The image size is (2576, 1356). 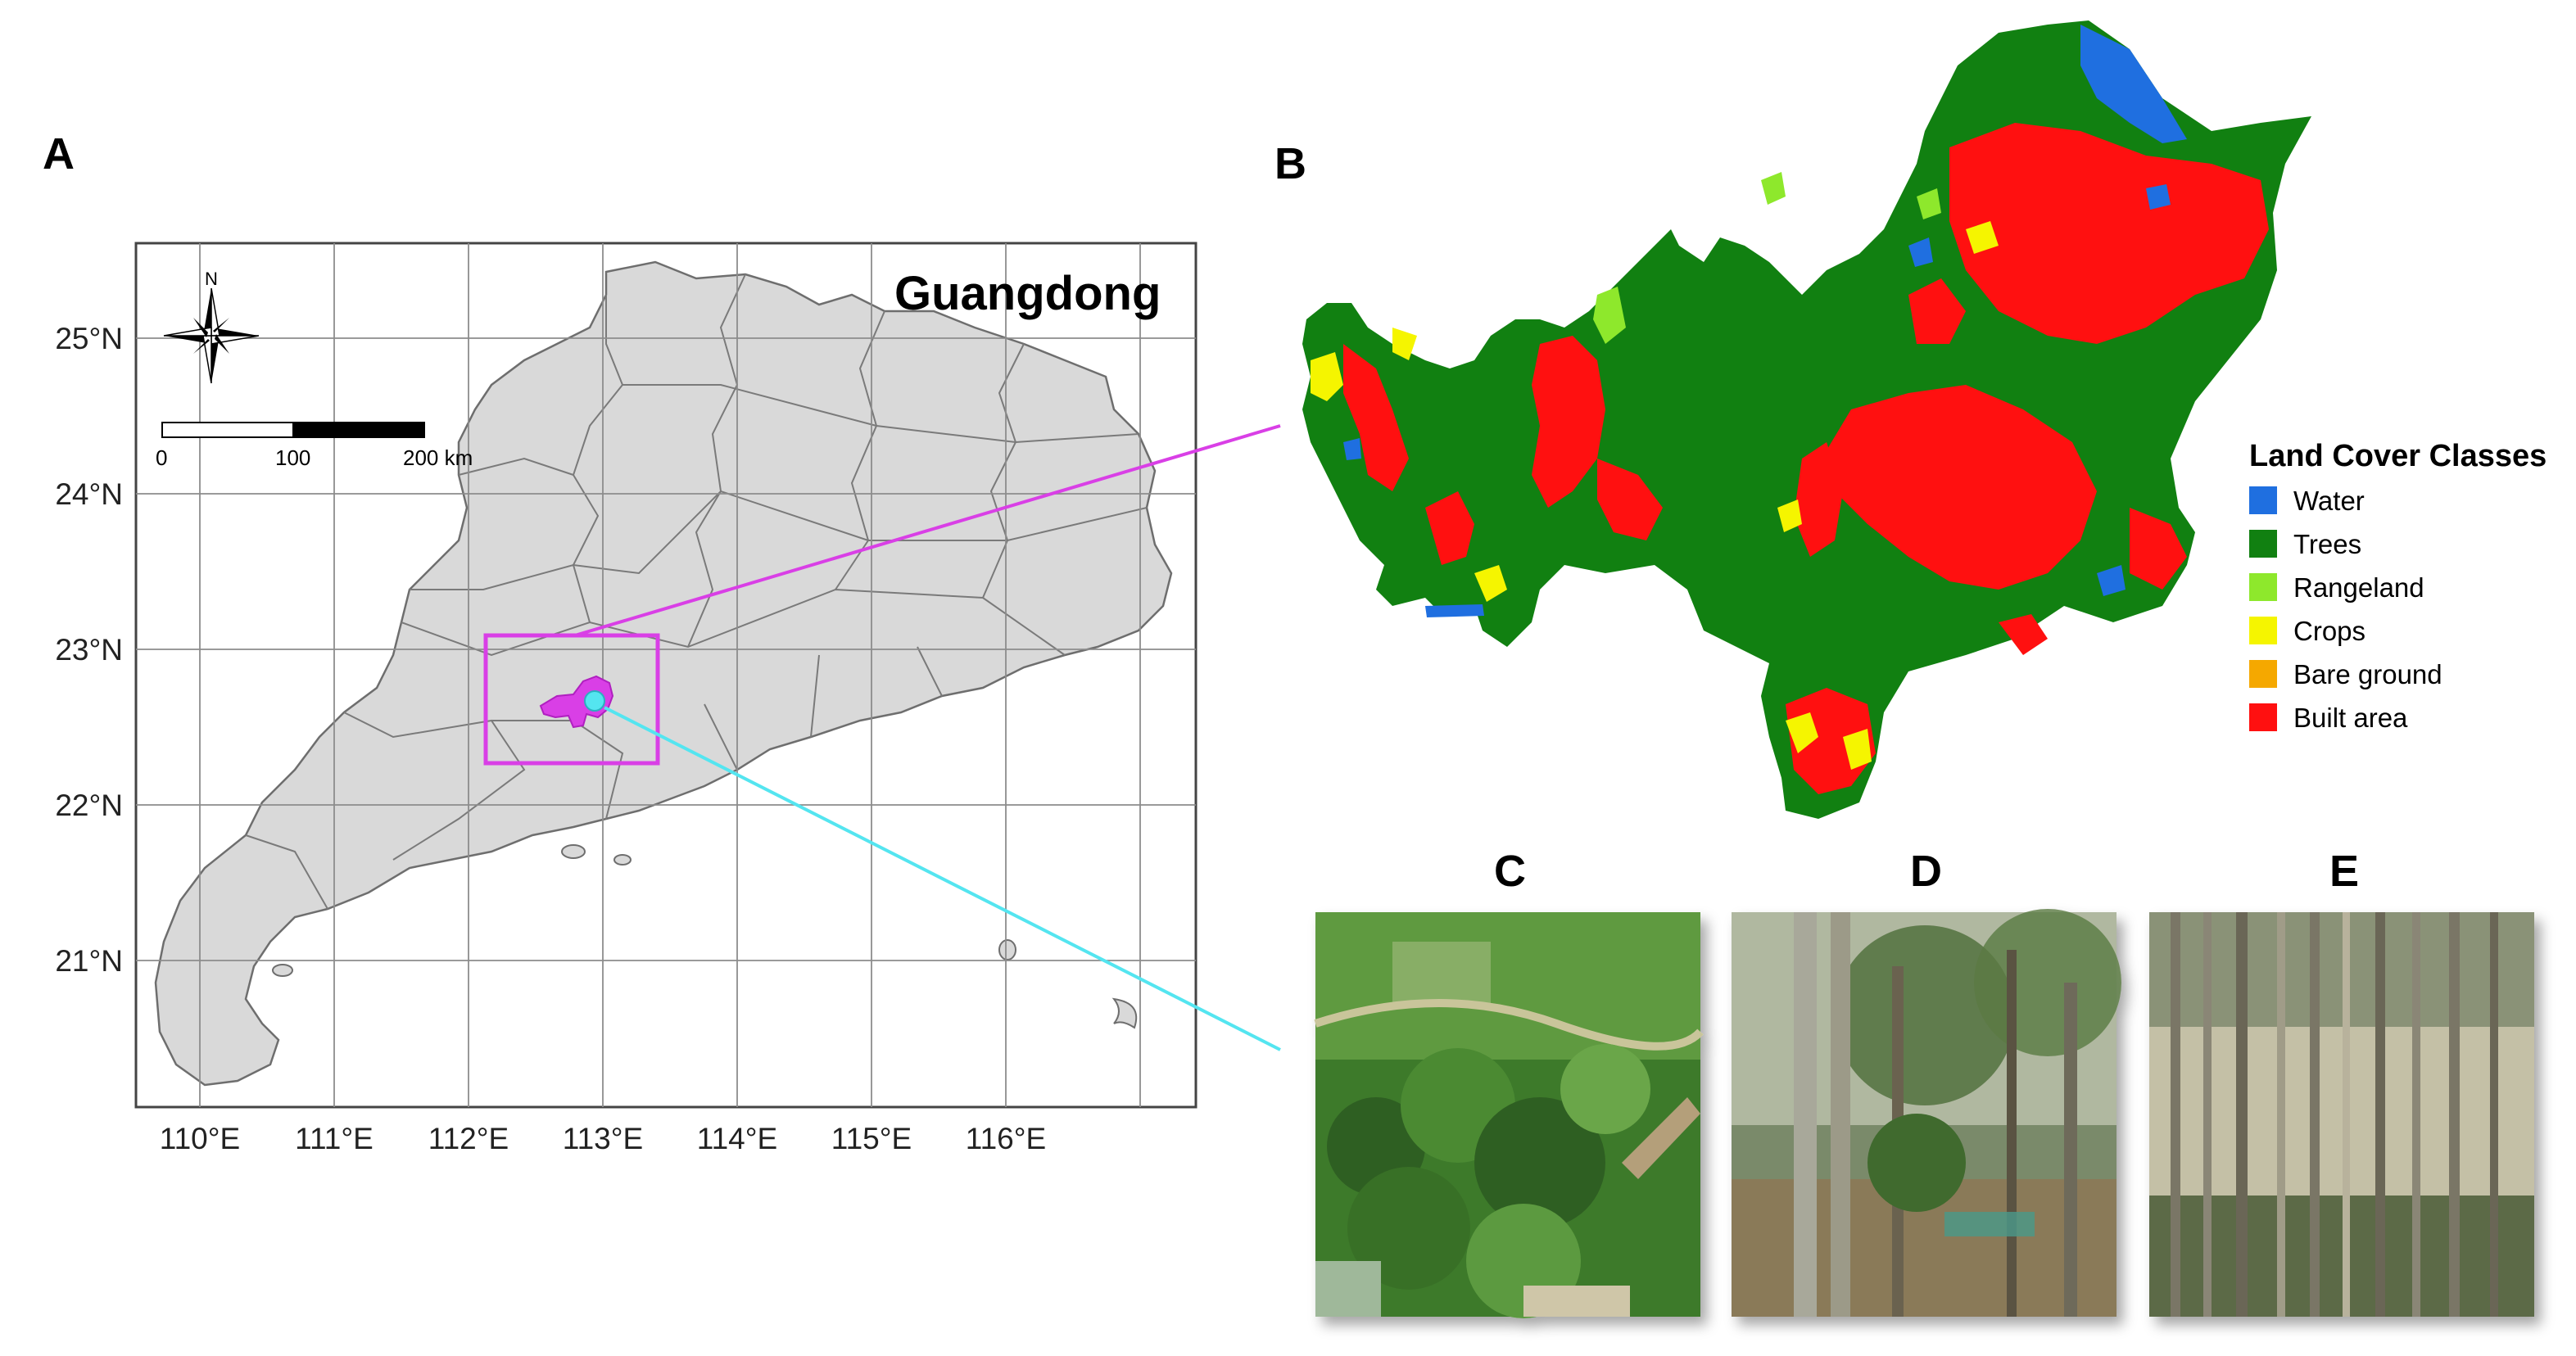 What do you see at coordinates (2398, 456) in the screenshot?
I see `legend-title: Land Cover Classes` at bounding box center [2398, 456].